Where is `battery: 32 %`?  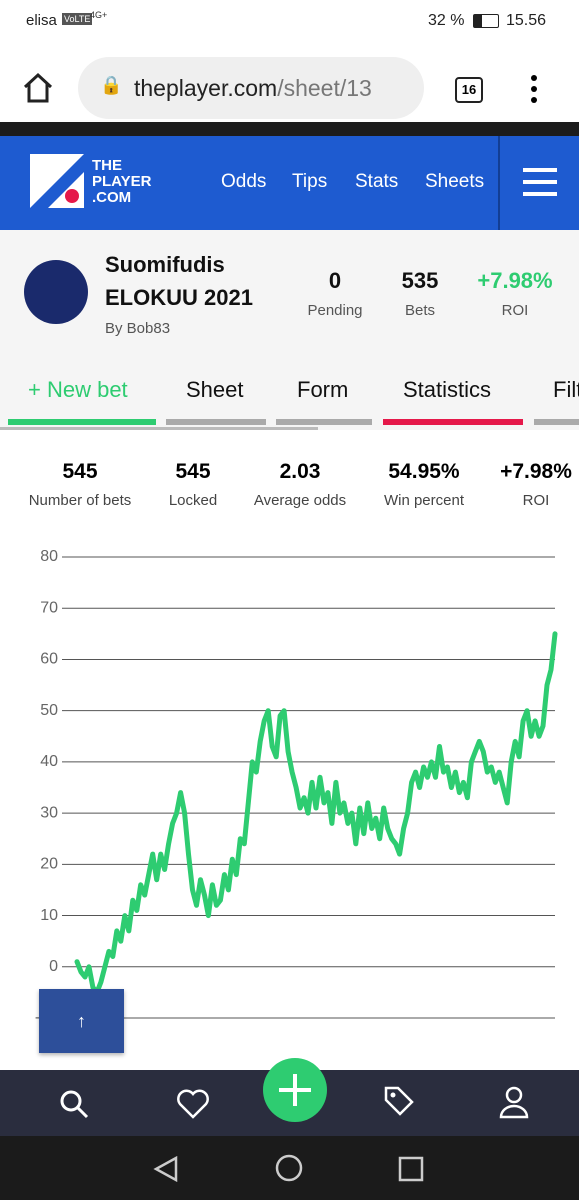
battery: 32 % is located at coordinates (446, 20).